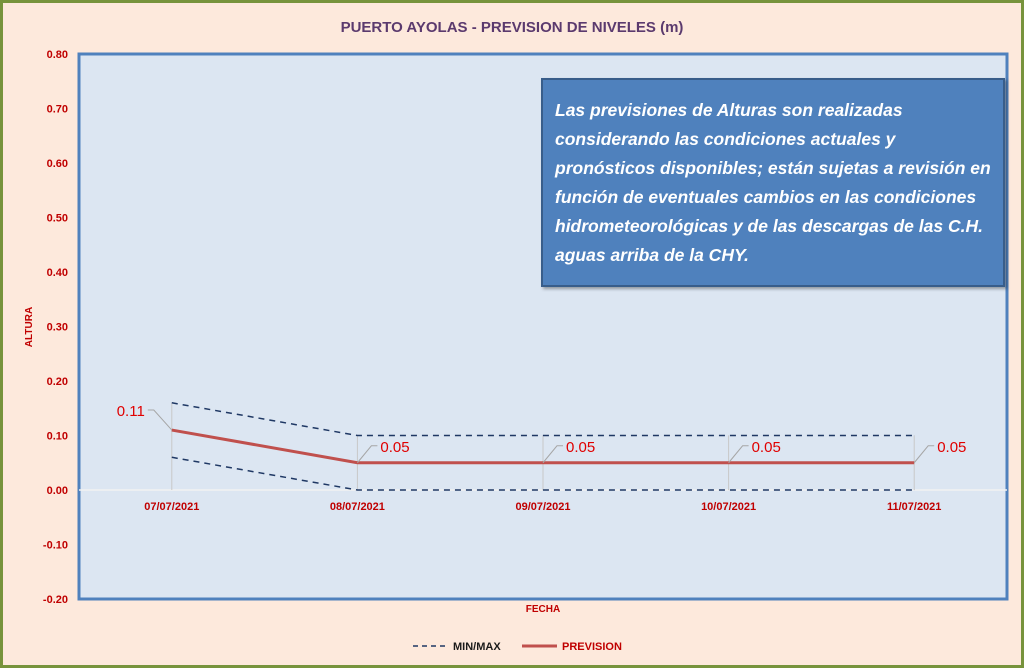  What do you see at coordinates (357, 507) in the screenshot?
I see `x-tick-label: 08/07/2021` at bounding box center [357, 507].